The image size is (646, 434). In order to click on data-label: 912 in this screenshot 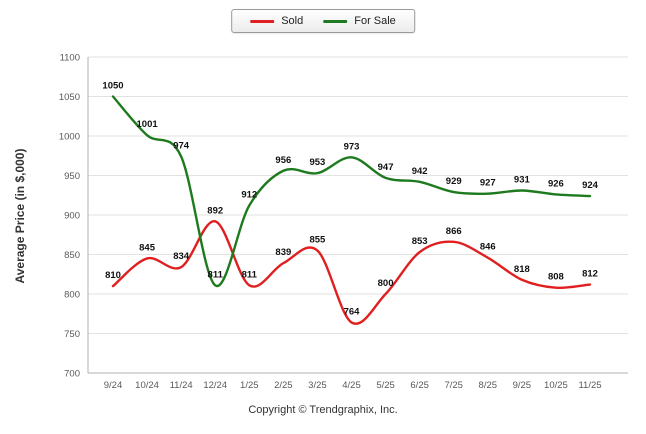, I will do `click(249, 195)`.